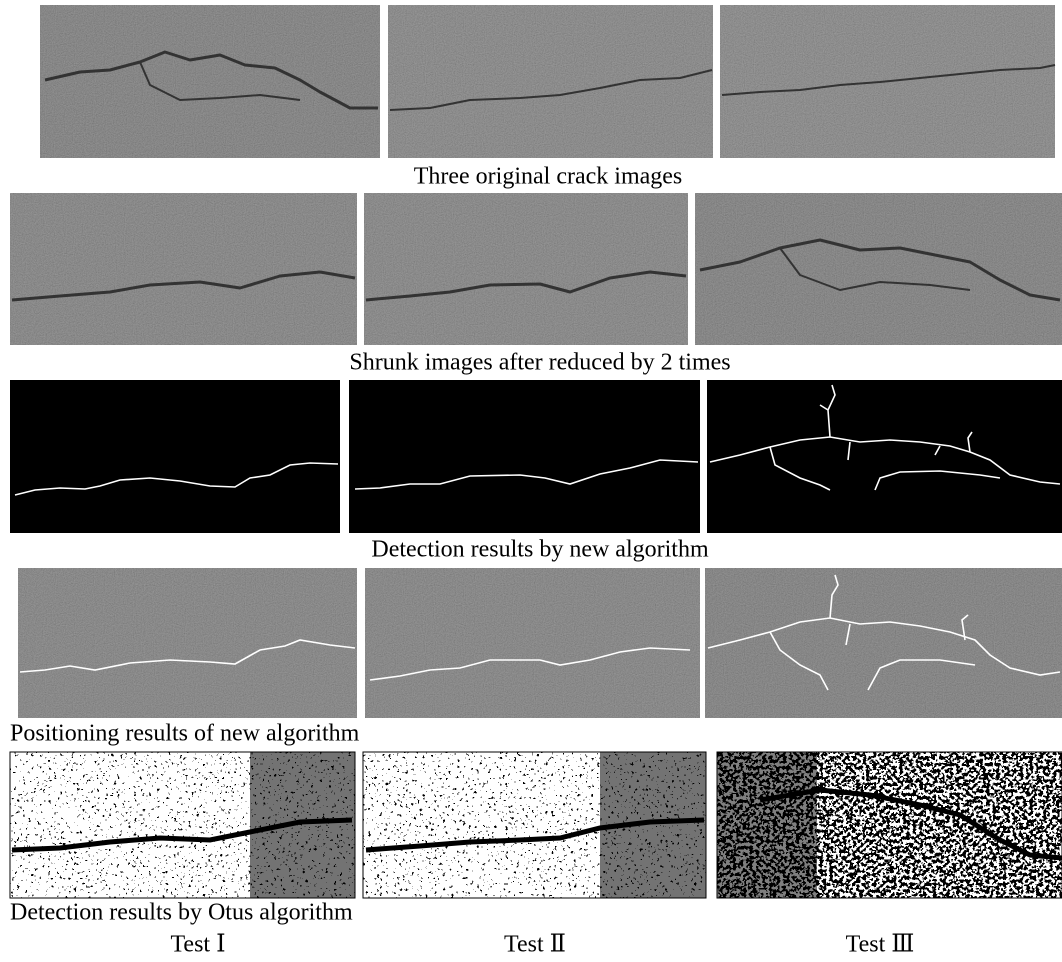 The image size is (1062, 962). I want to click on caption: Three original crack images, so click(548, 177).